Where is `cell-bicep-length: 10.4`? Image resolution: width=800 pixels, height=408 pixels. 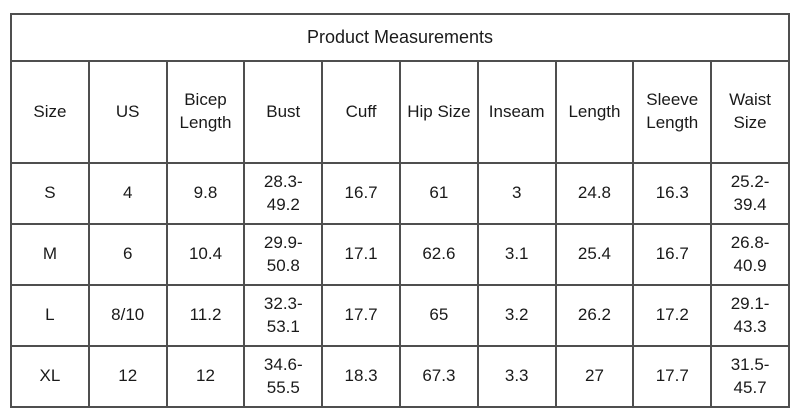
cell-bicep-length: 10.4 is located at coordinates (205, 254).